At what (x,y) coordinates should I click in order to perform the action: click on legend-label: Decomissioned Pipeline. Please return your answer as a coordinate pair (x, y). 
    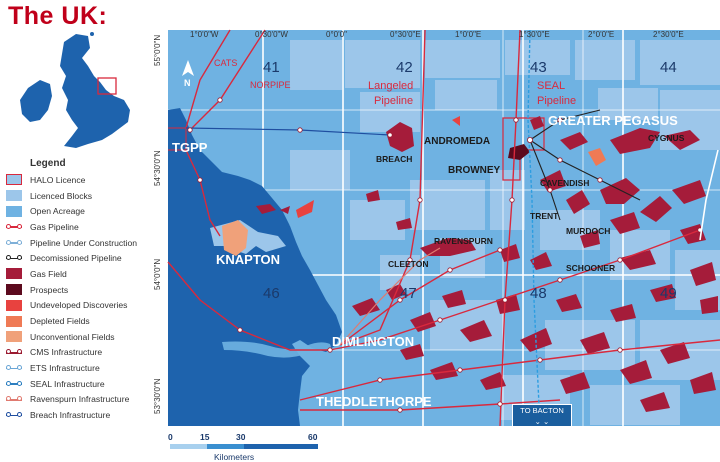
    Looking at the image, I should click on (76, 258).